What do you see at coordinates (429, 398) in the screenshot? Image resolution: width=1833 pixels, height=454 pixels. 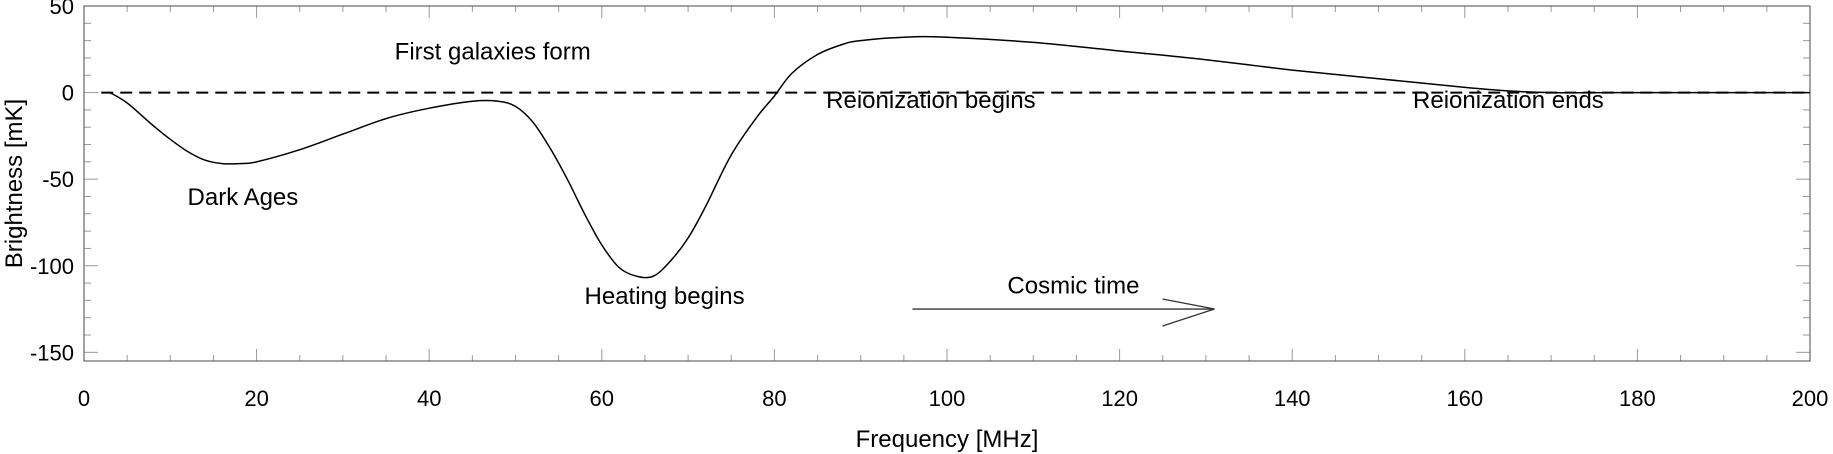 I see `x-tick-label: 40` at bounding box center [429, 398].